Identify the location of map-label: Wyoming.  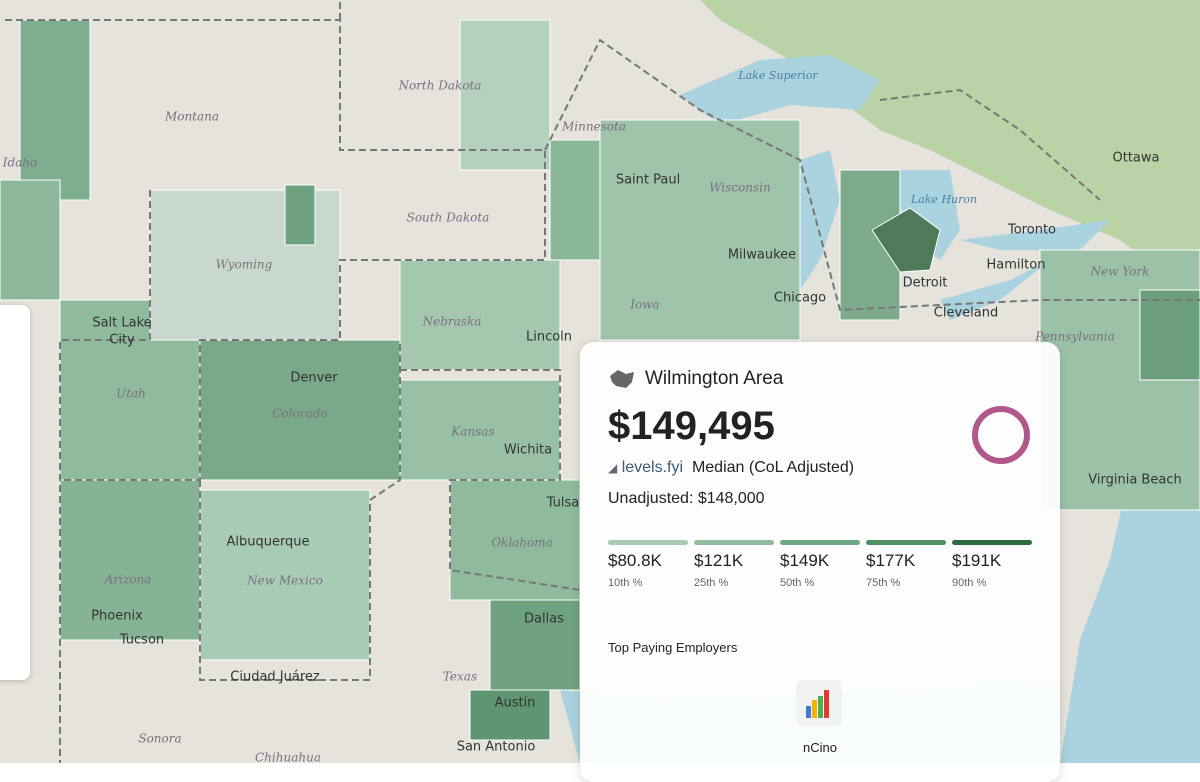
(244, 265).